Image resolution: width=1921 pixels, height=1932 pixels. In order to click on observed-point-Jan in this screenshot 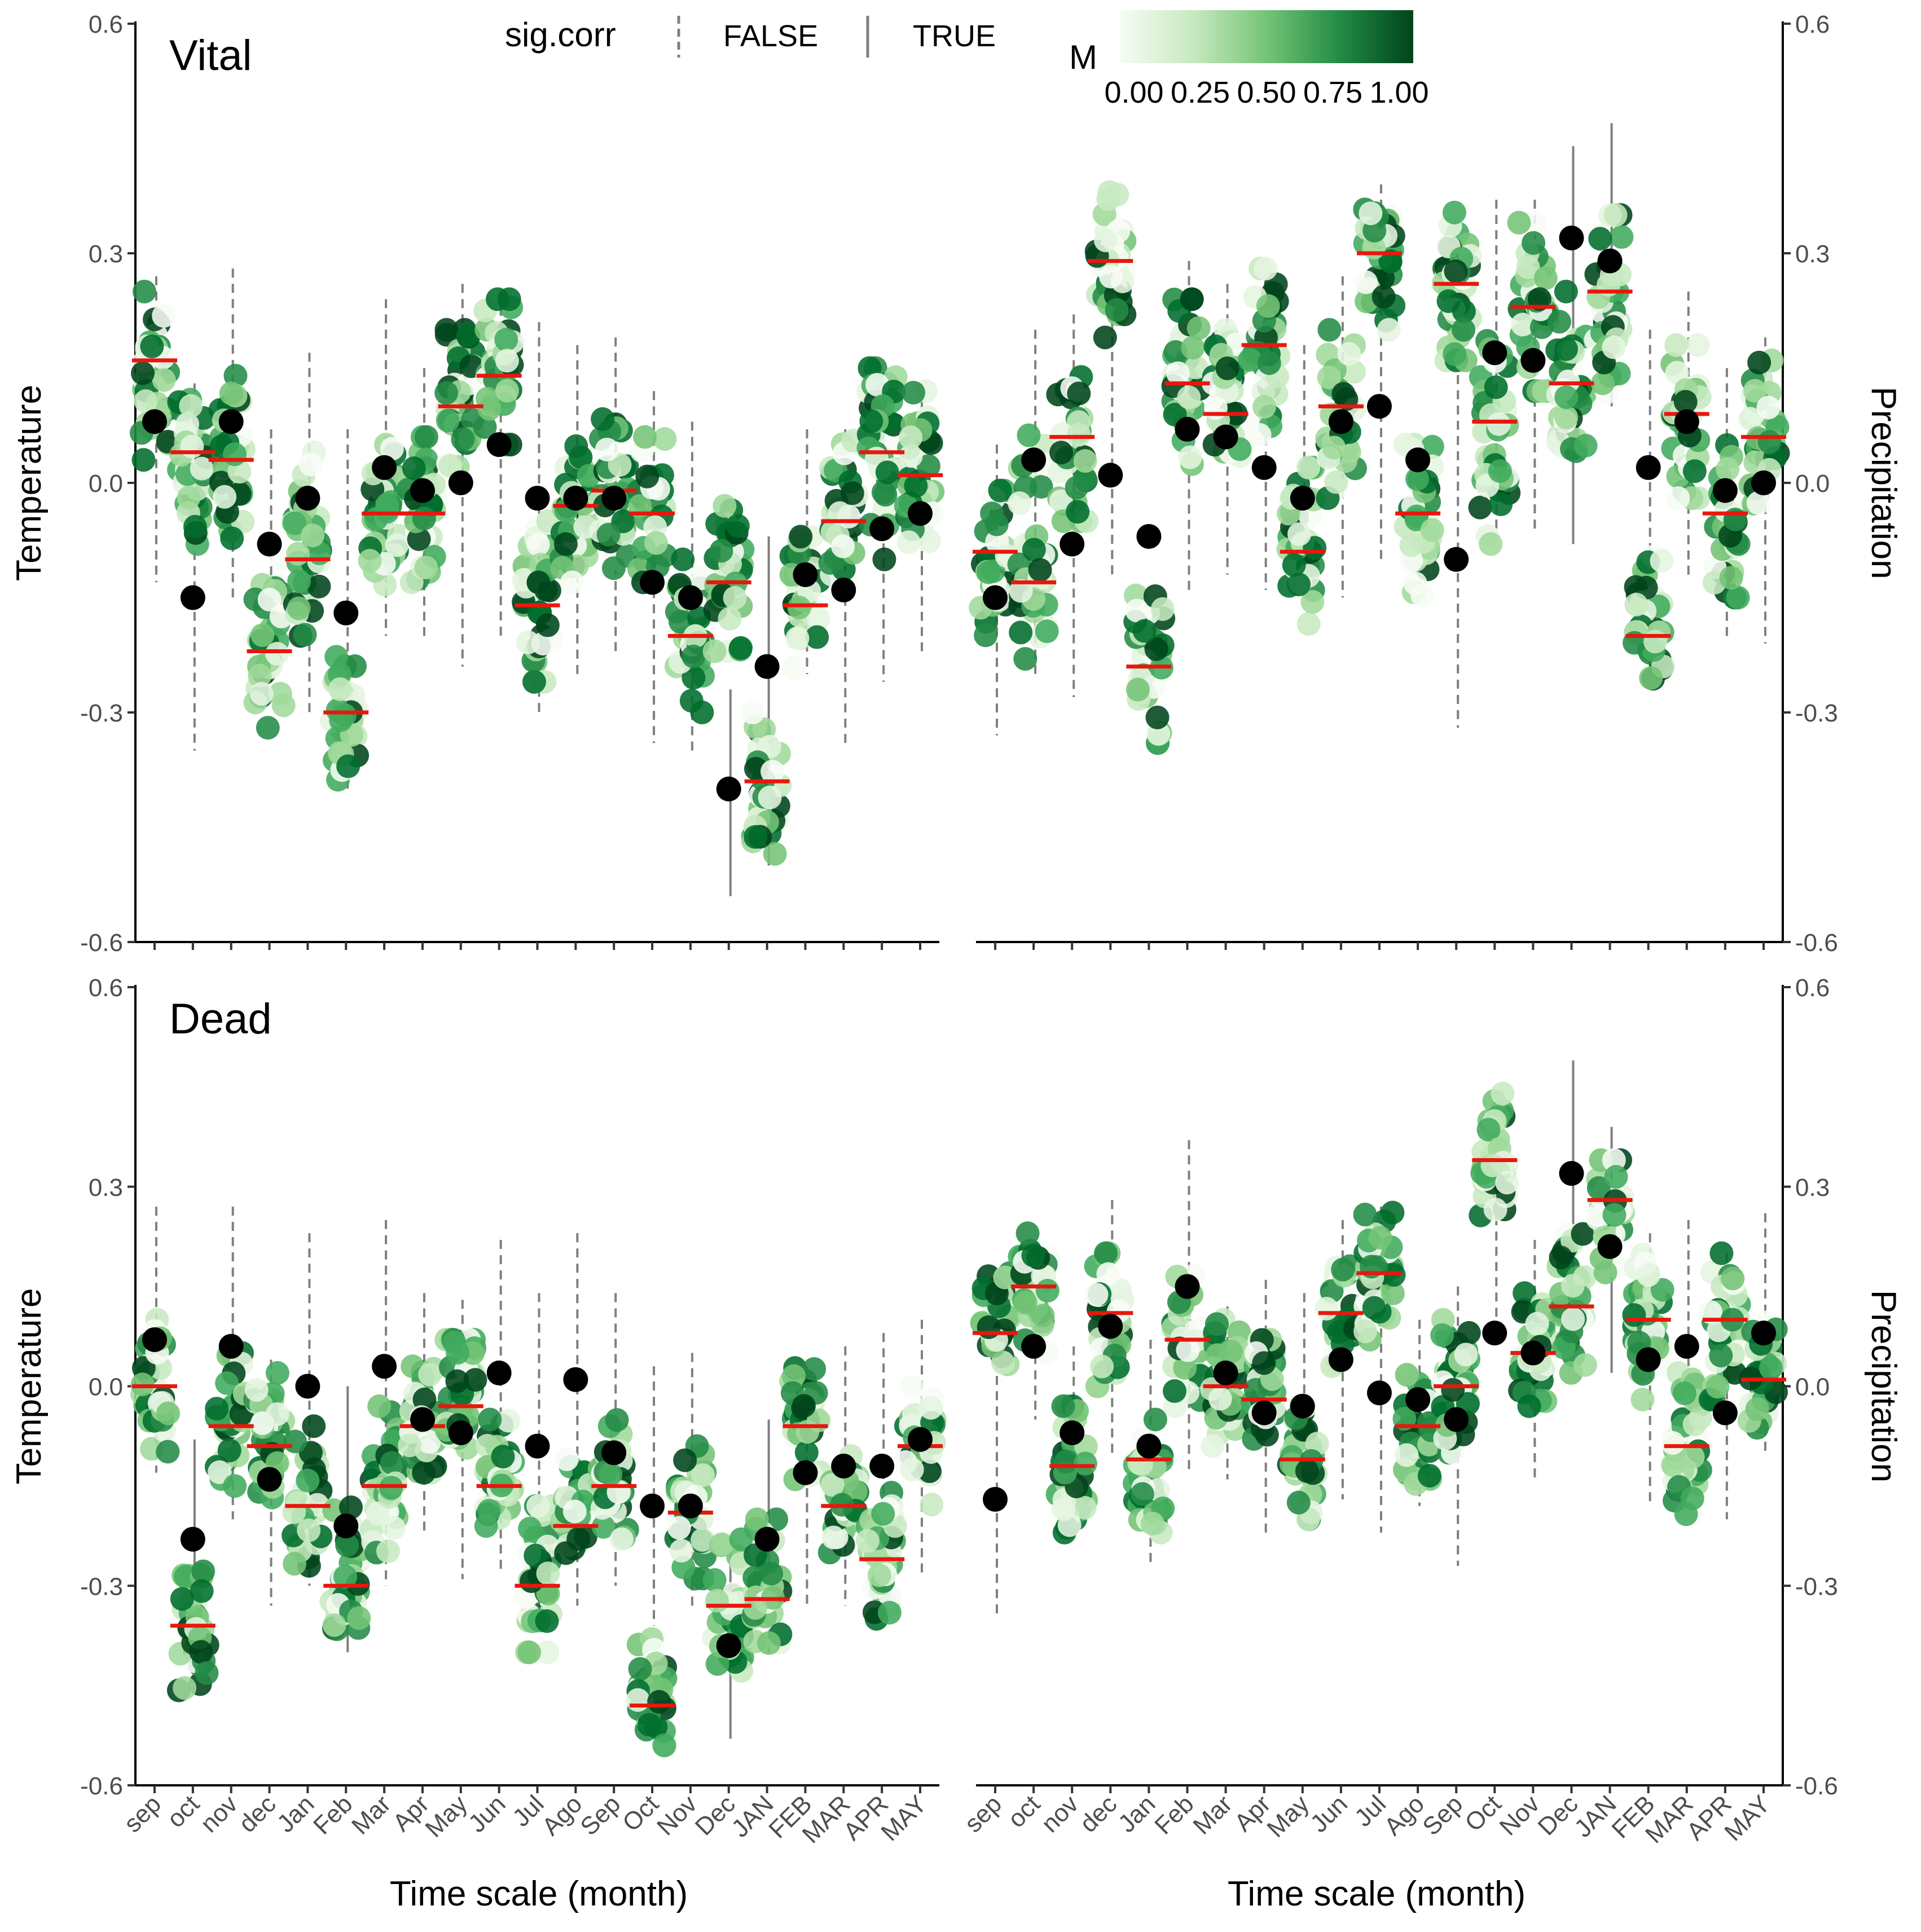, I will do `click(307, 498)`.